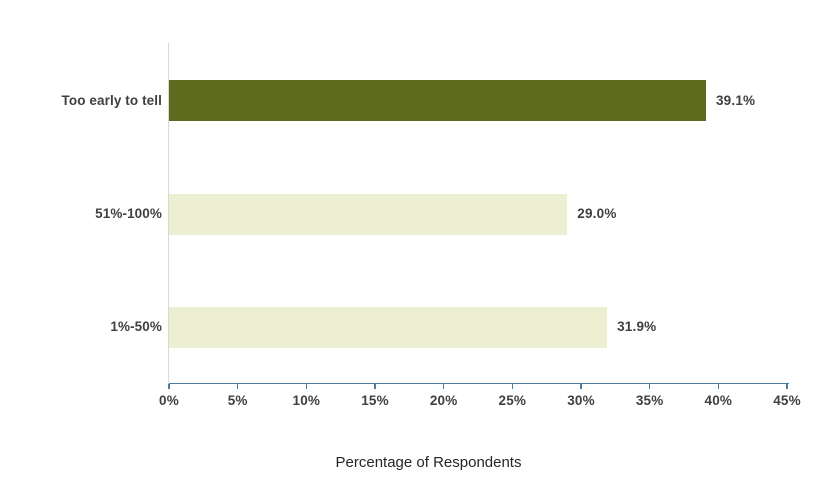 This screenshot has width=837, height=500. I want to click on axis-tick-label: 30%, so click(581, 400).